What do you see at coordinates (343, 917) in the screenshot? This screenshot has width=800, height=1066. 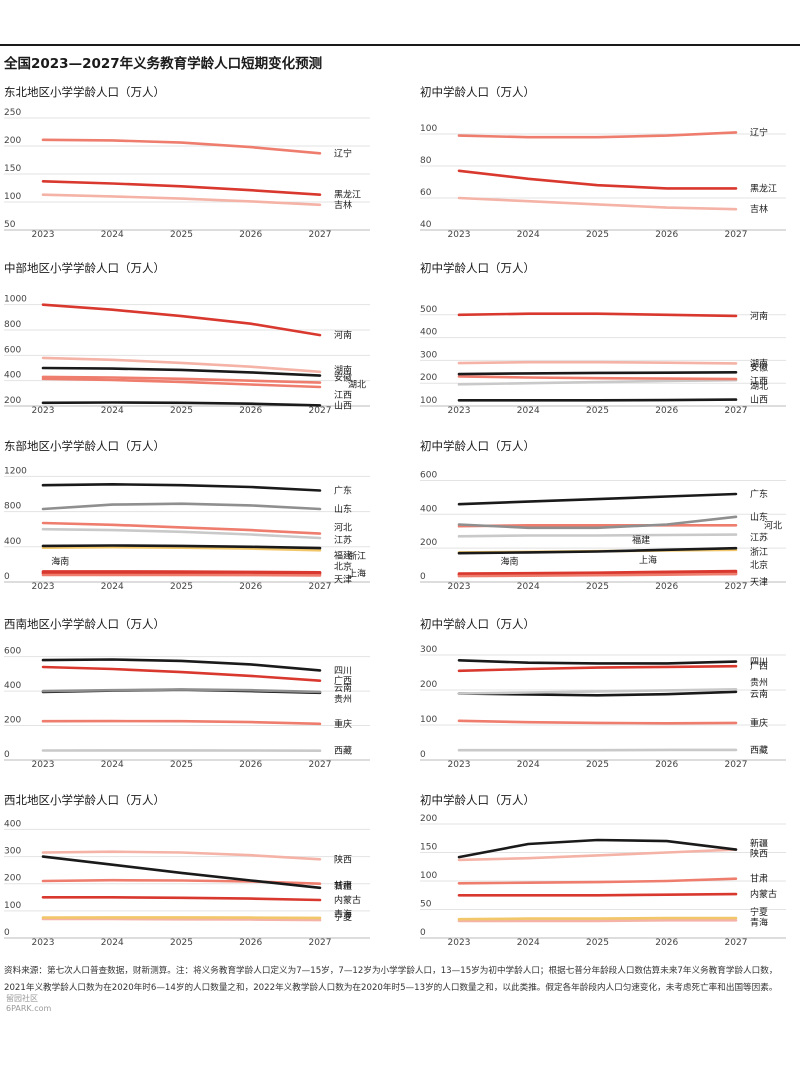 I see `series-label: 宁夏` at bounding box center [343, 917].